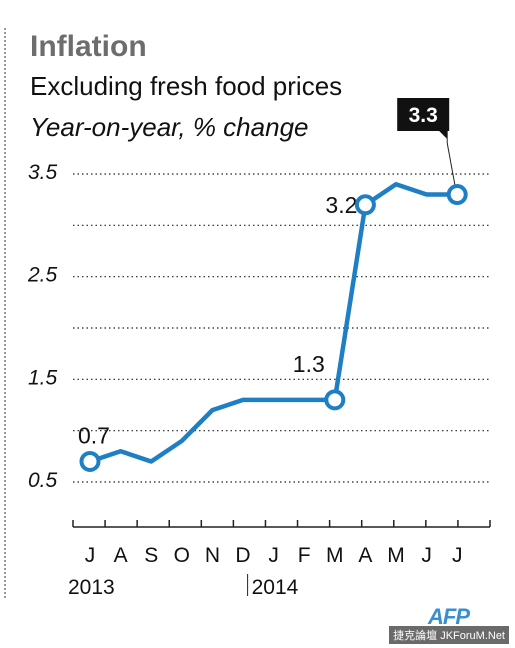 This screenshot has width=515, height=648. Describe the element at coordinates (449, 635) in the screenshot. I see `watermark: 捷克論壇 JKForuM.Net` at that location.